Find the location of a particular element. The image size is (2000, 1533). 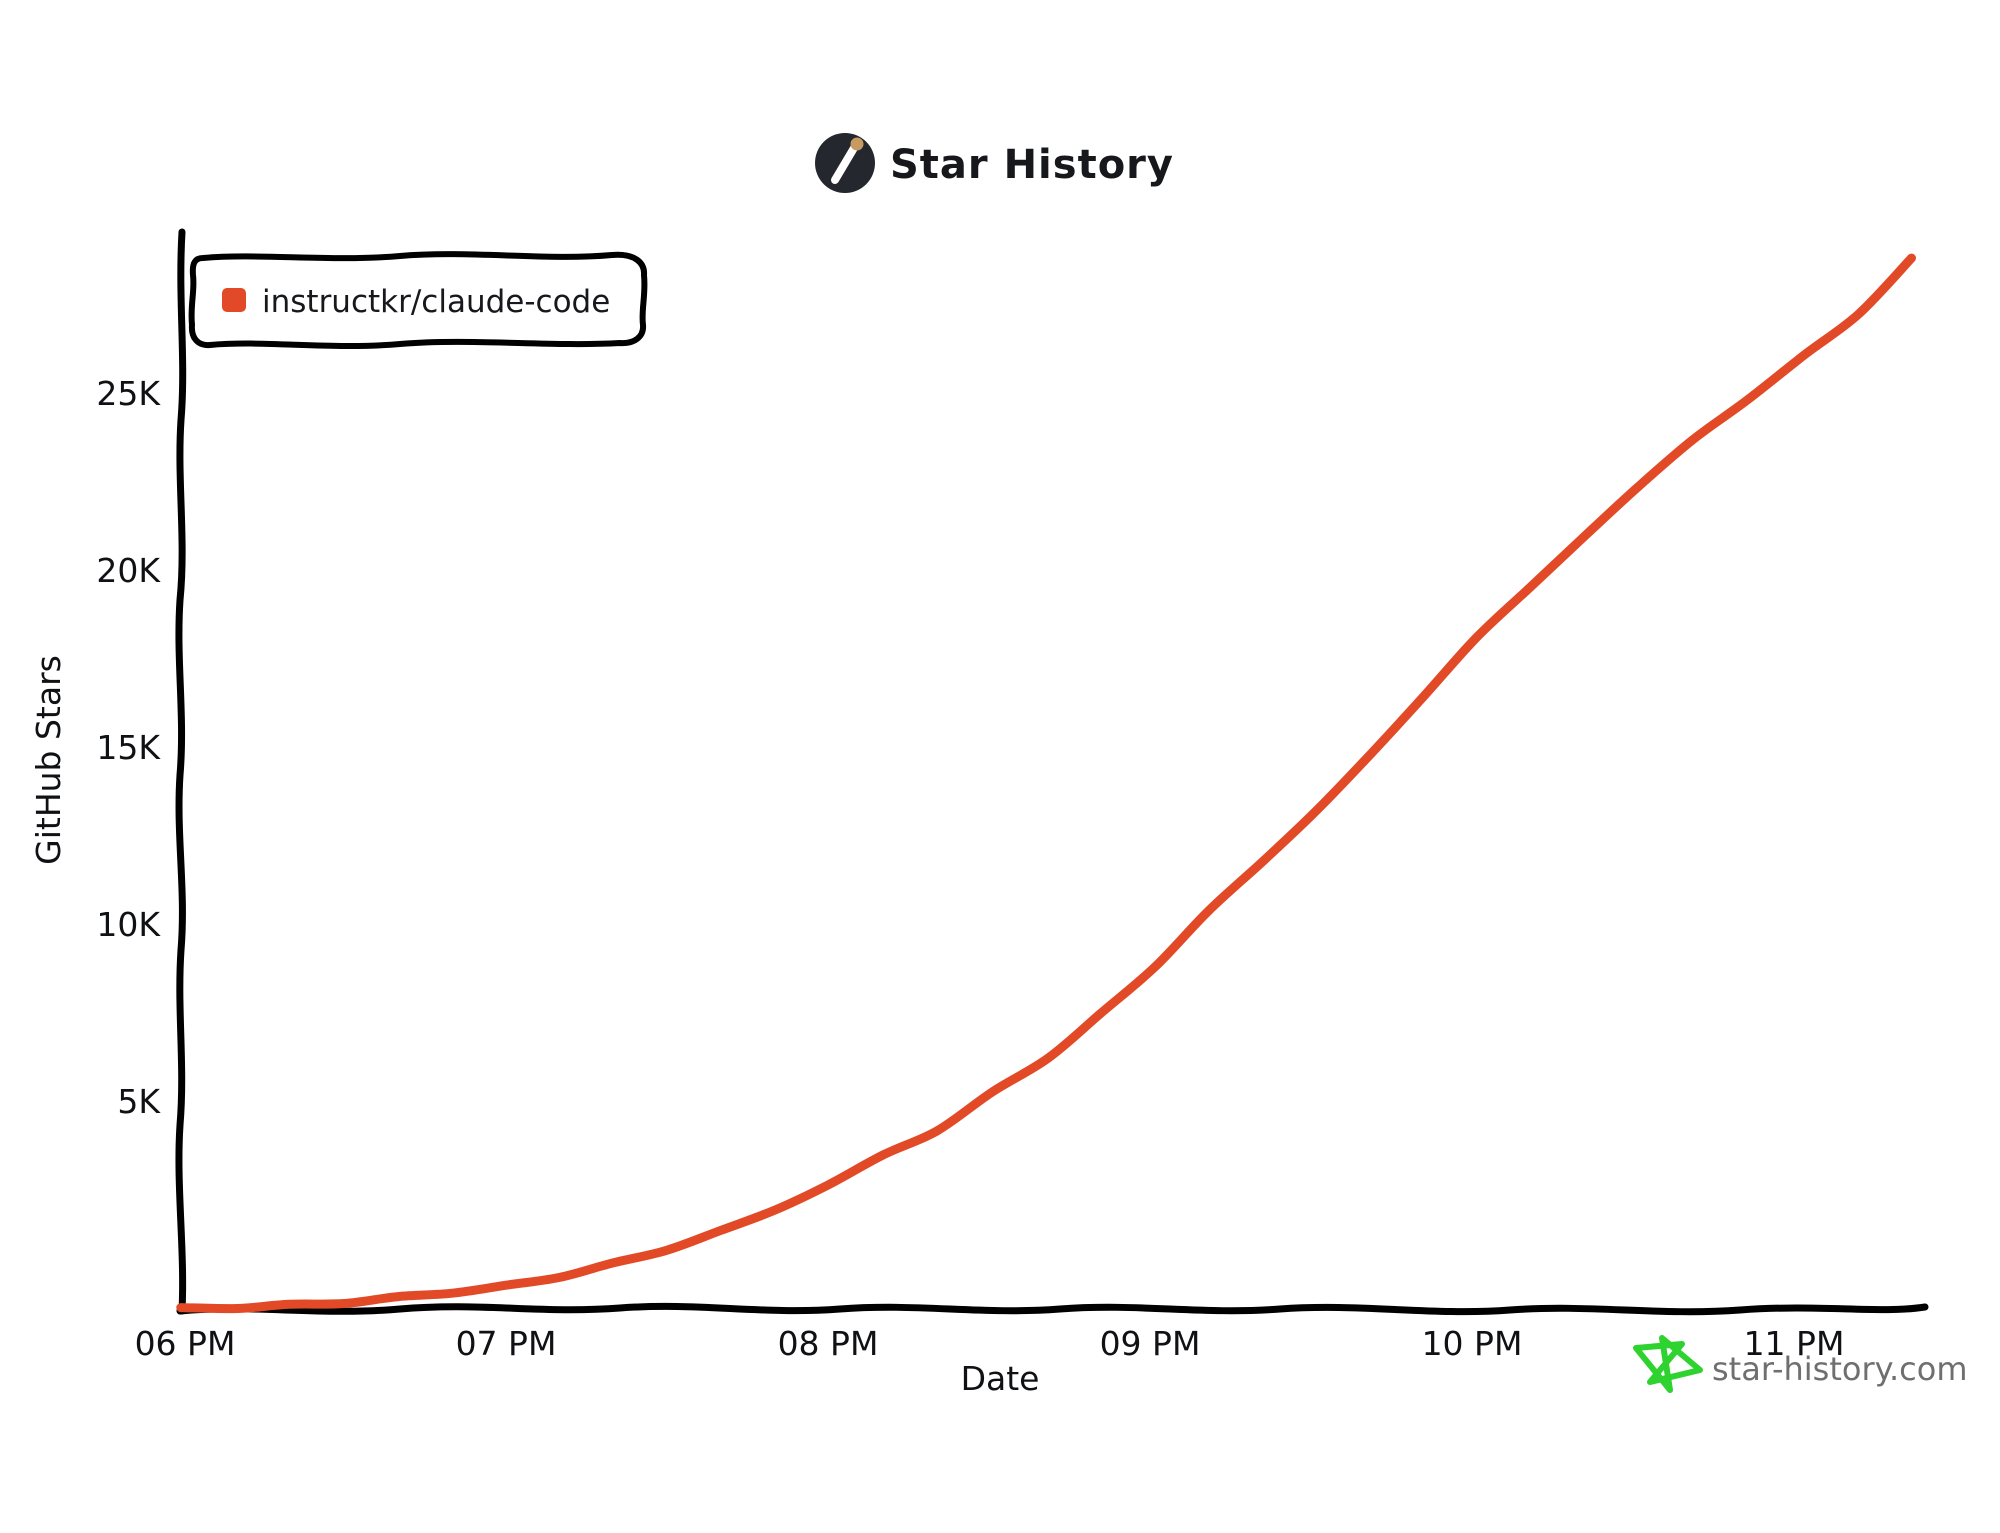

y-tick-label: 15K is located at coordinates (128, 747).